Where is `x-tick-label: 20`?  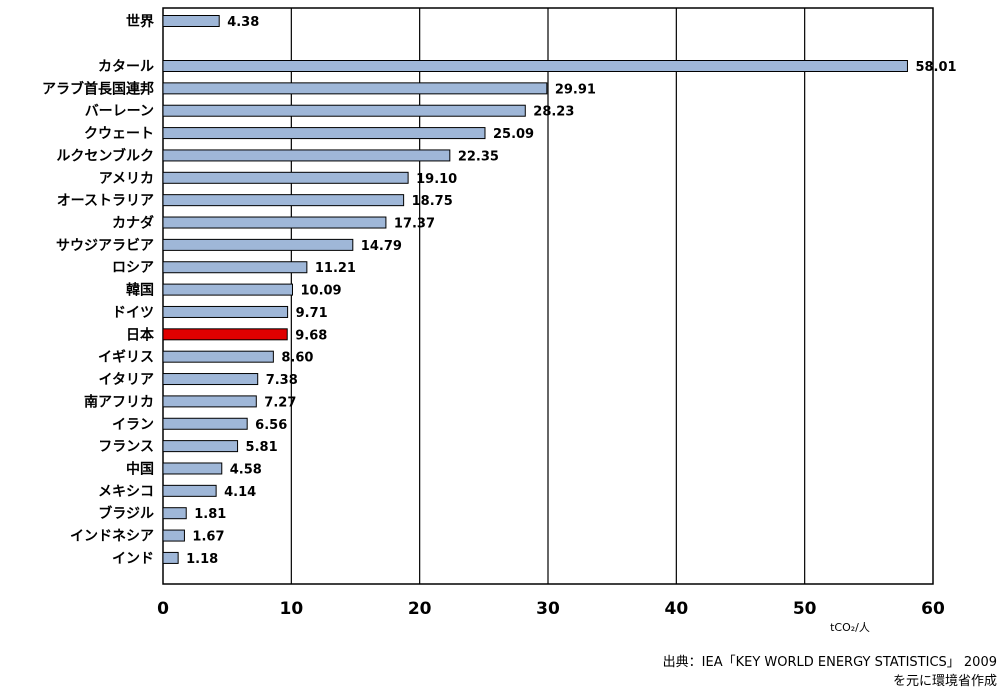
x-tick-label: 20 is located at coordinates (420, 609).